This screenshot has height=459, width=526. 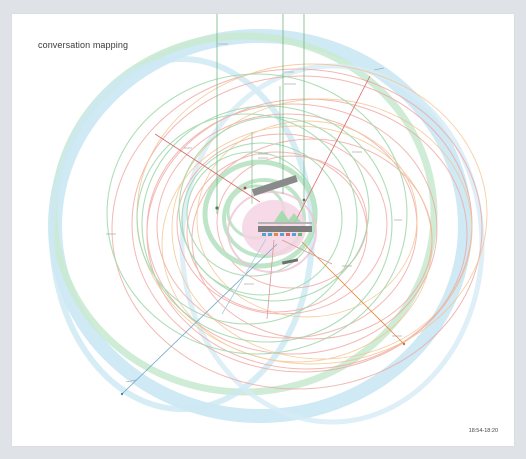 I want to click on small-gray-bar, so click(x=290, y=261).